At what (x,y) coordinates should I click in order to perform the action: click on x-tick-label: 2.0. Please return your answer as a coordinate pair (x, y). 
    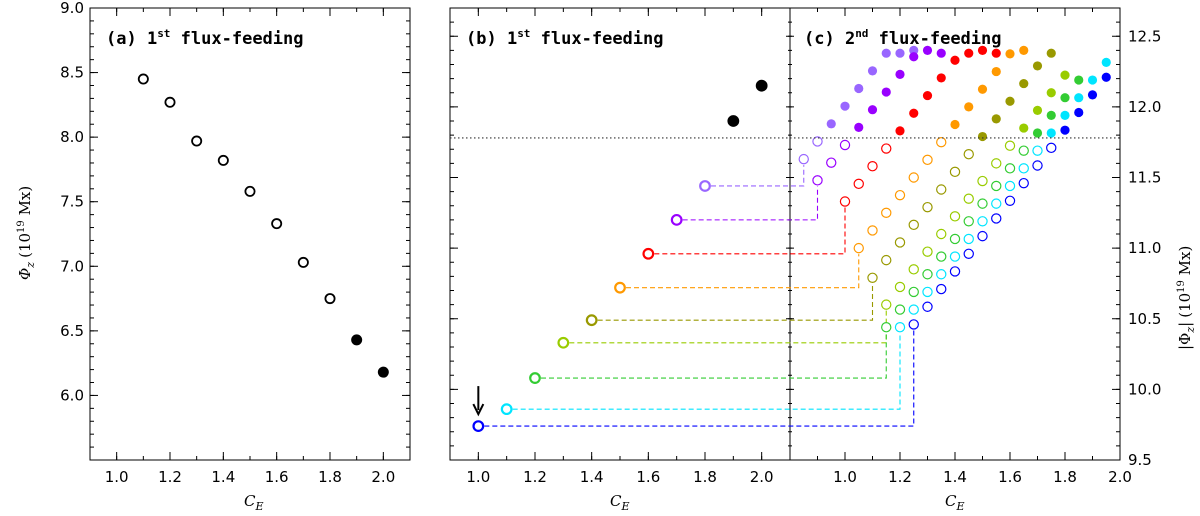
    Looking at the image, I should click on (1120, 477).